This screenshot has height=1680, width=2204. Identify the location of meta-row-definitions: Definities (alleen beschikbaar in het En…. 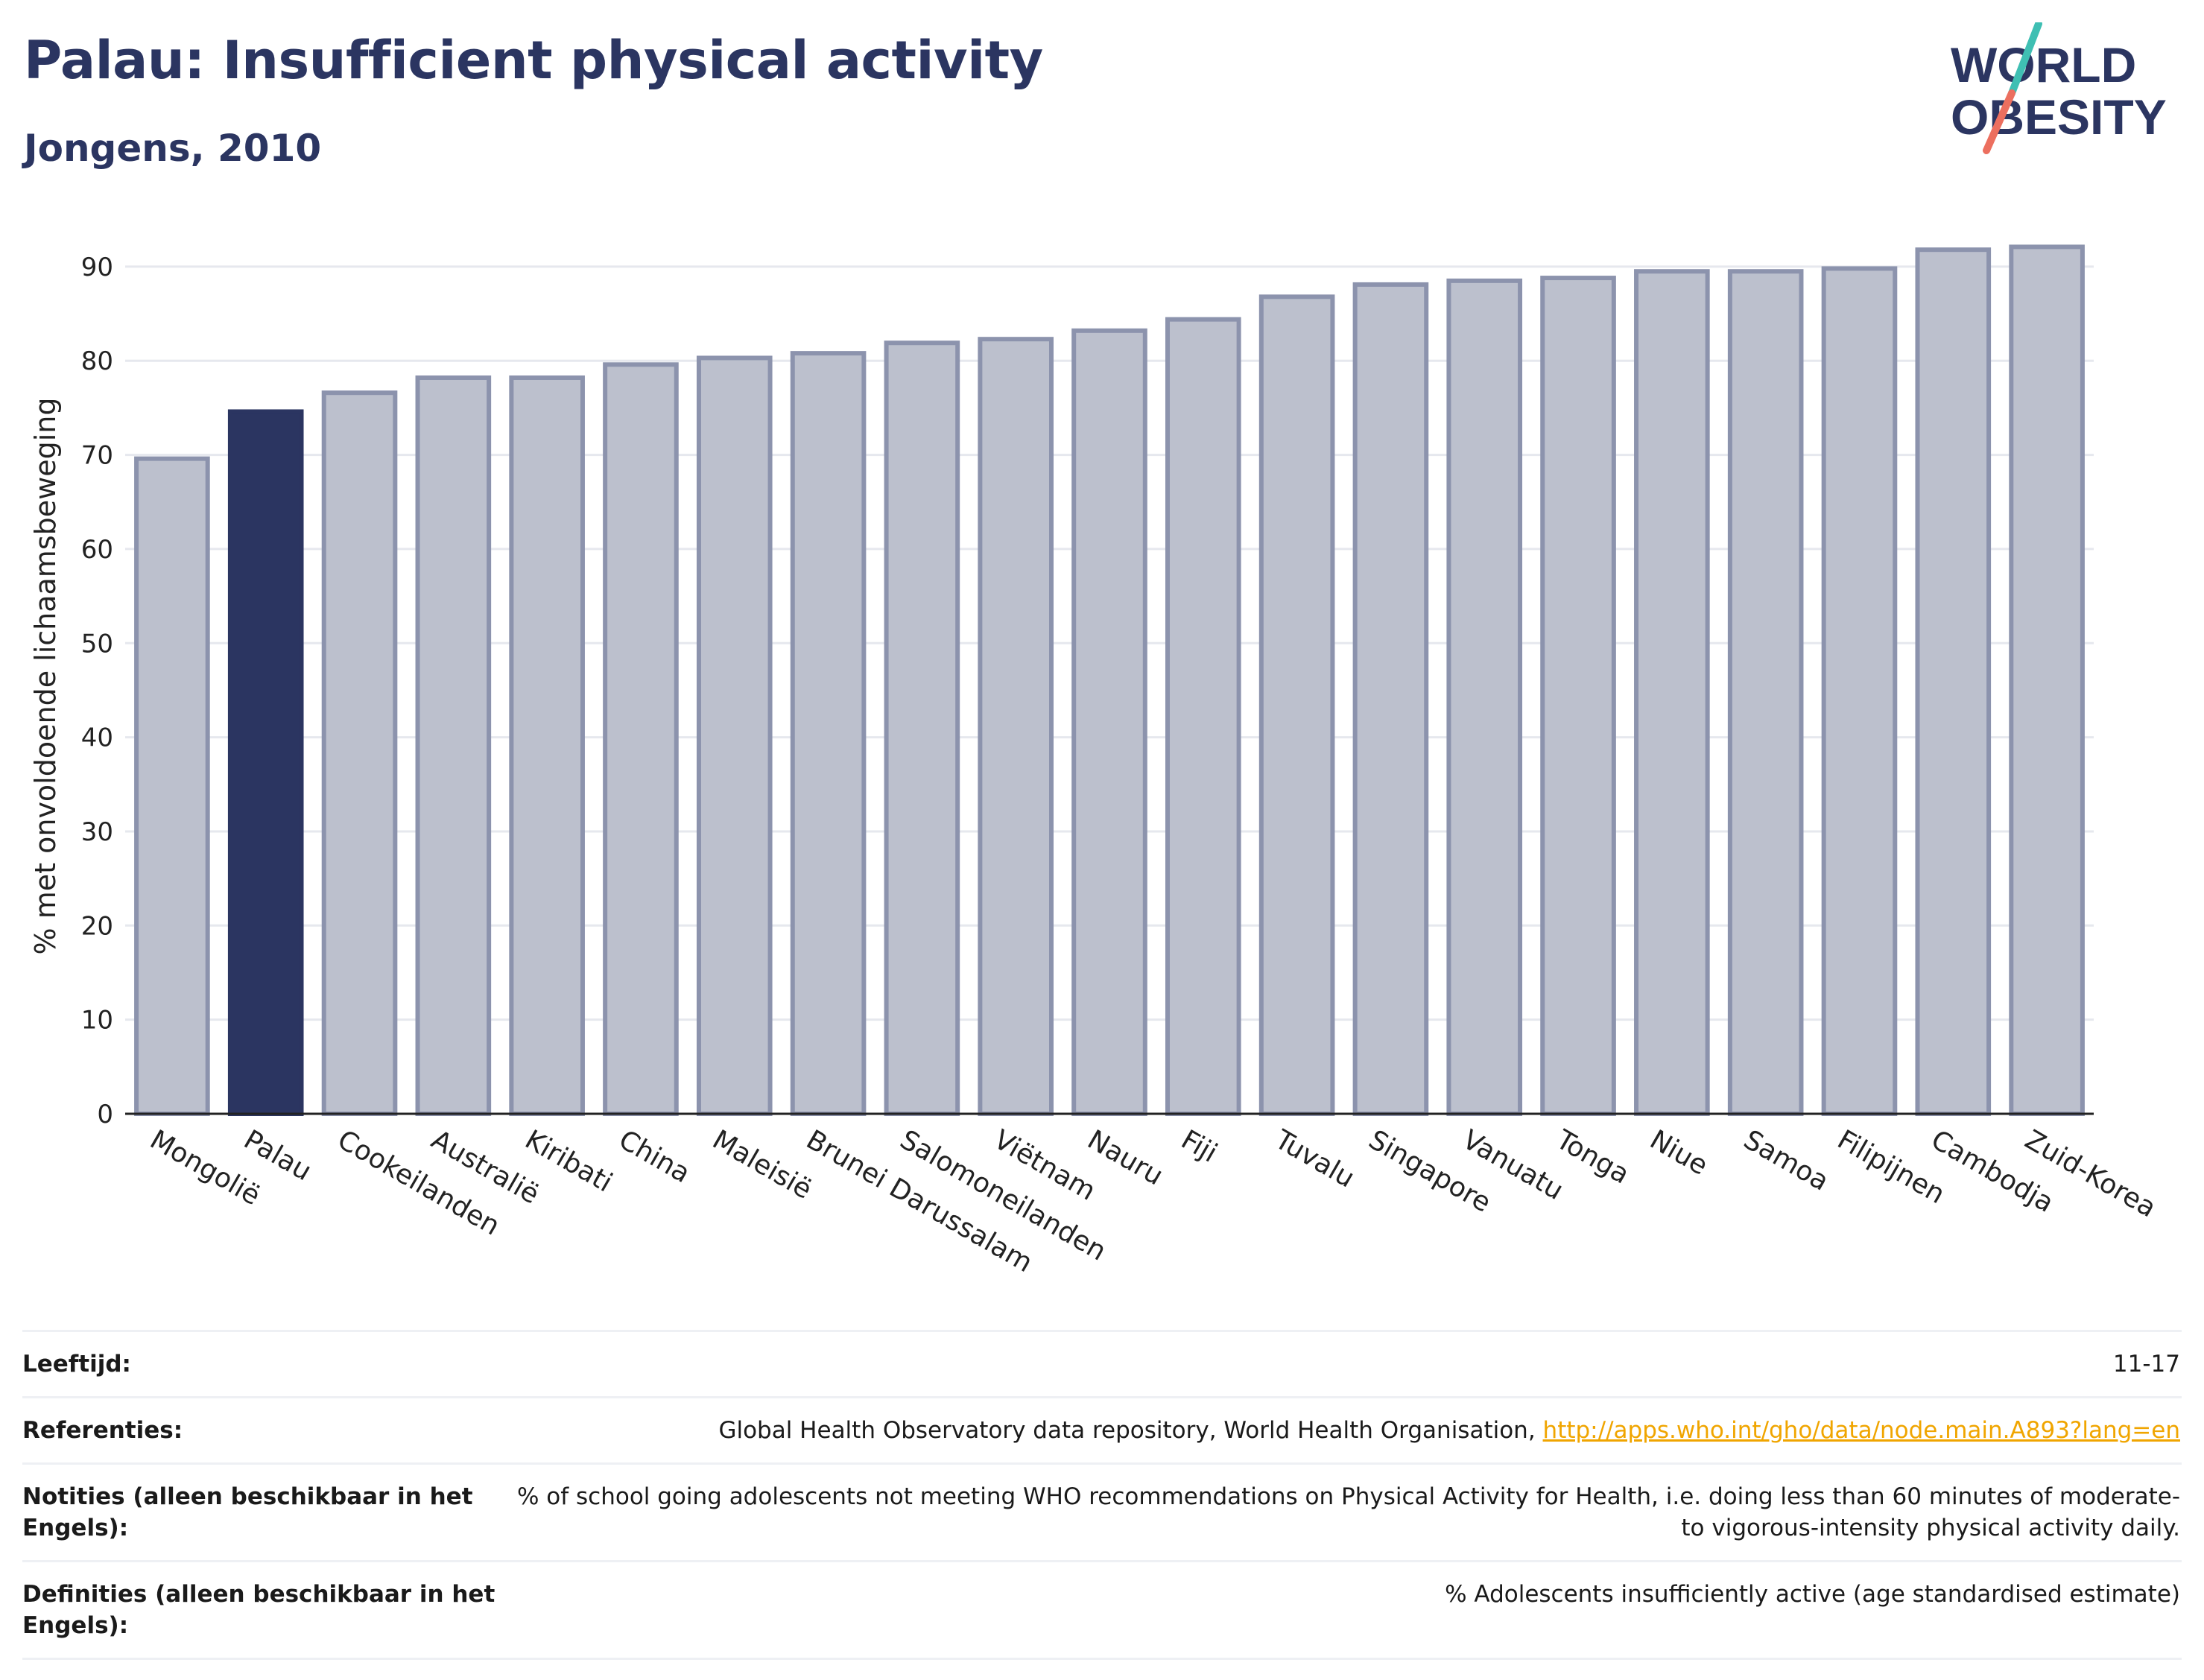
(1102, 1610).